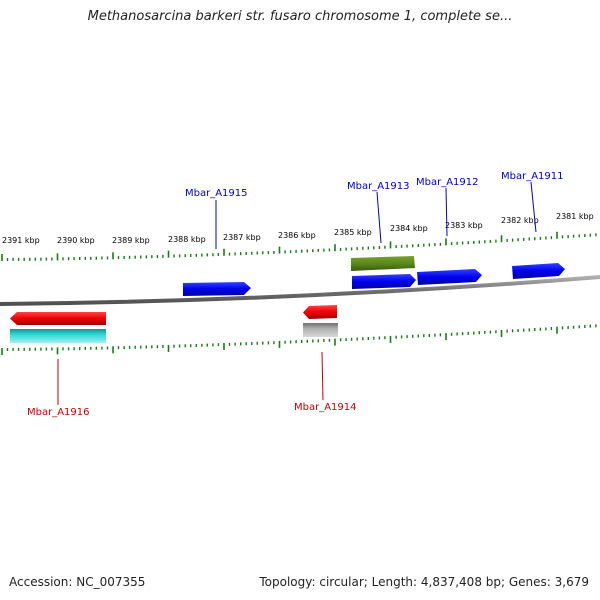 The image size is (600, 600). What do you see at coordinates (76, 240) in the screenshot?
I see `scale-label: 2390 kbp` at bounding box center [76, 240].